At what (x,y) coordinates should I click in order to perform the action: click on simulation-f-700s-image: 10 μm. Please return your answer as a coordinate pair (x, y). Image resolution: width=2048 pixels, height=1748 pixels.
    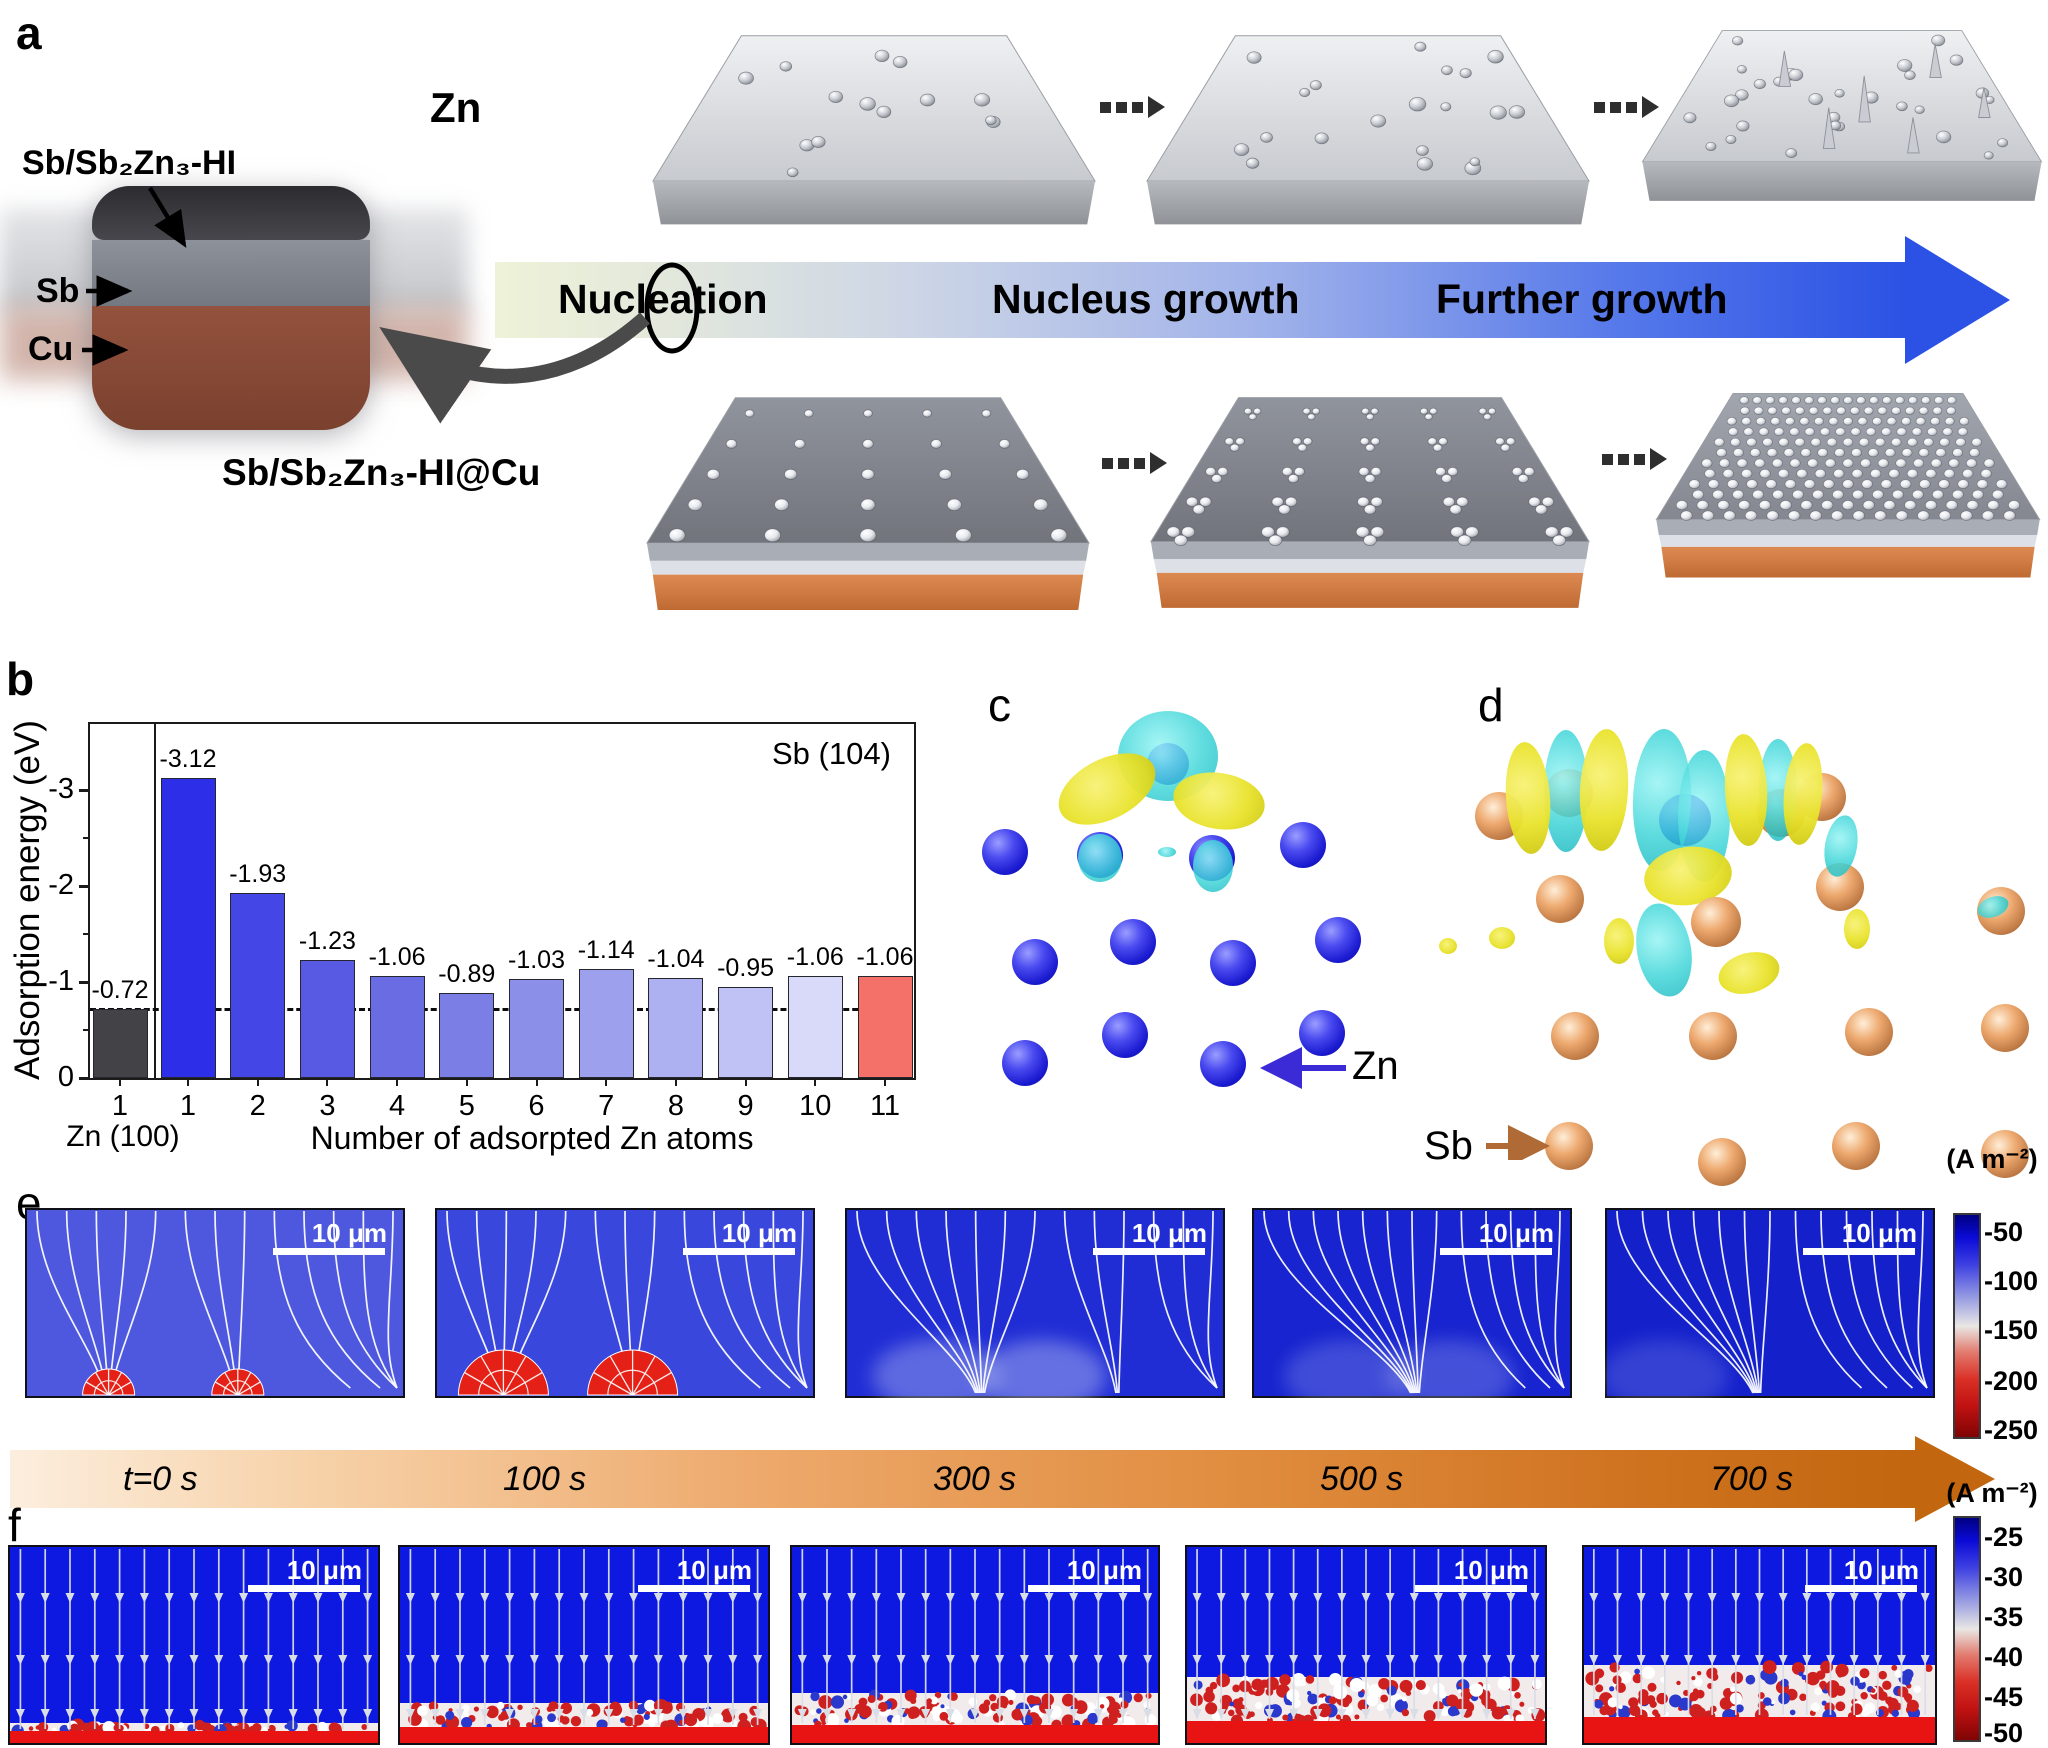
    Looking at the image, I should click on (1759, 1645).